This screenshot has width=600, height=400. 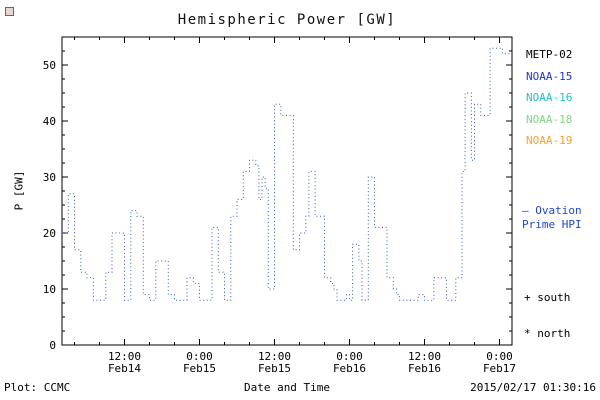 What do you see at coordinates (124, 368) in the screenshot?
I see `svg-text: Feb14` at bounding box center [124, 368].